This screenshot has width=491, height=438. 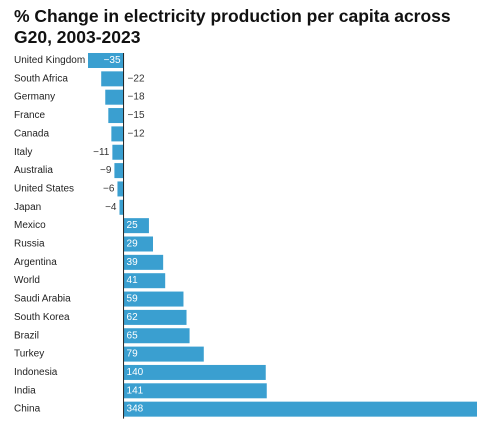 What do you see at coordinates (114, 97) in the screenshot?
I see `bar-germany` at bounding box center [114, 97].